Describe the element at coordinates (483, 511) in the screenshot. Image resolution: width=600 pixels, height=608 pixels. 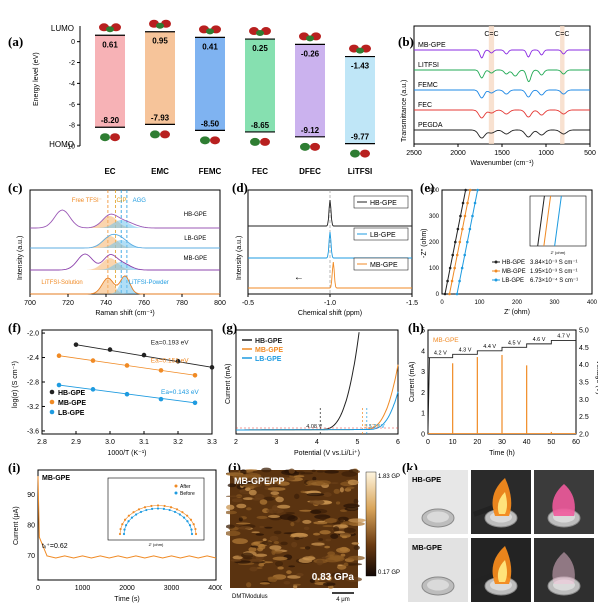
I see `lighter` at that location.